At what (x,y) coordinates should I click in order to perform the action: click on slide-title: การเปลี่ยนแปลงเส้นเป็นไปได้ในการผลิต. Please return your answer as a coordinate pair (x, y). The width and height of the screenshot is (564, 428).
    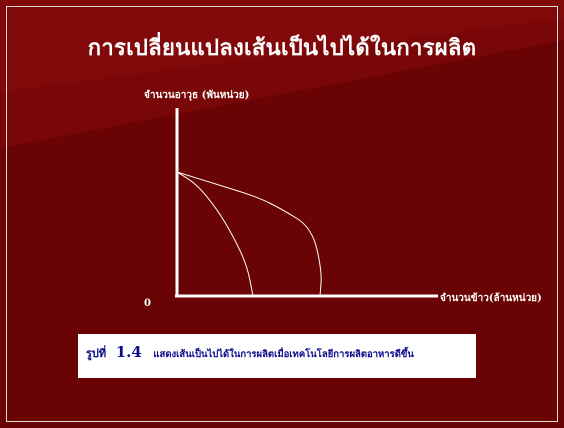
    Looking at the image, I should click on (282, 48).